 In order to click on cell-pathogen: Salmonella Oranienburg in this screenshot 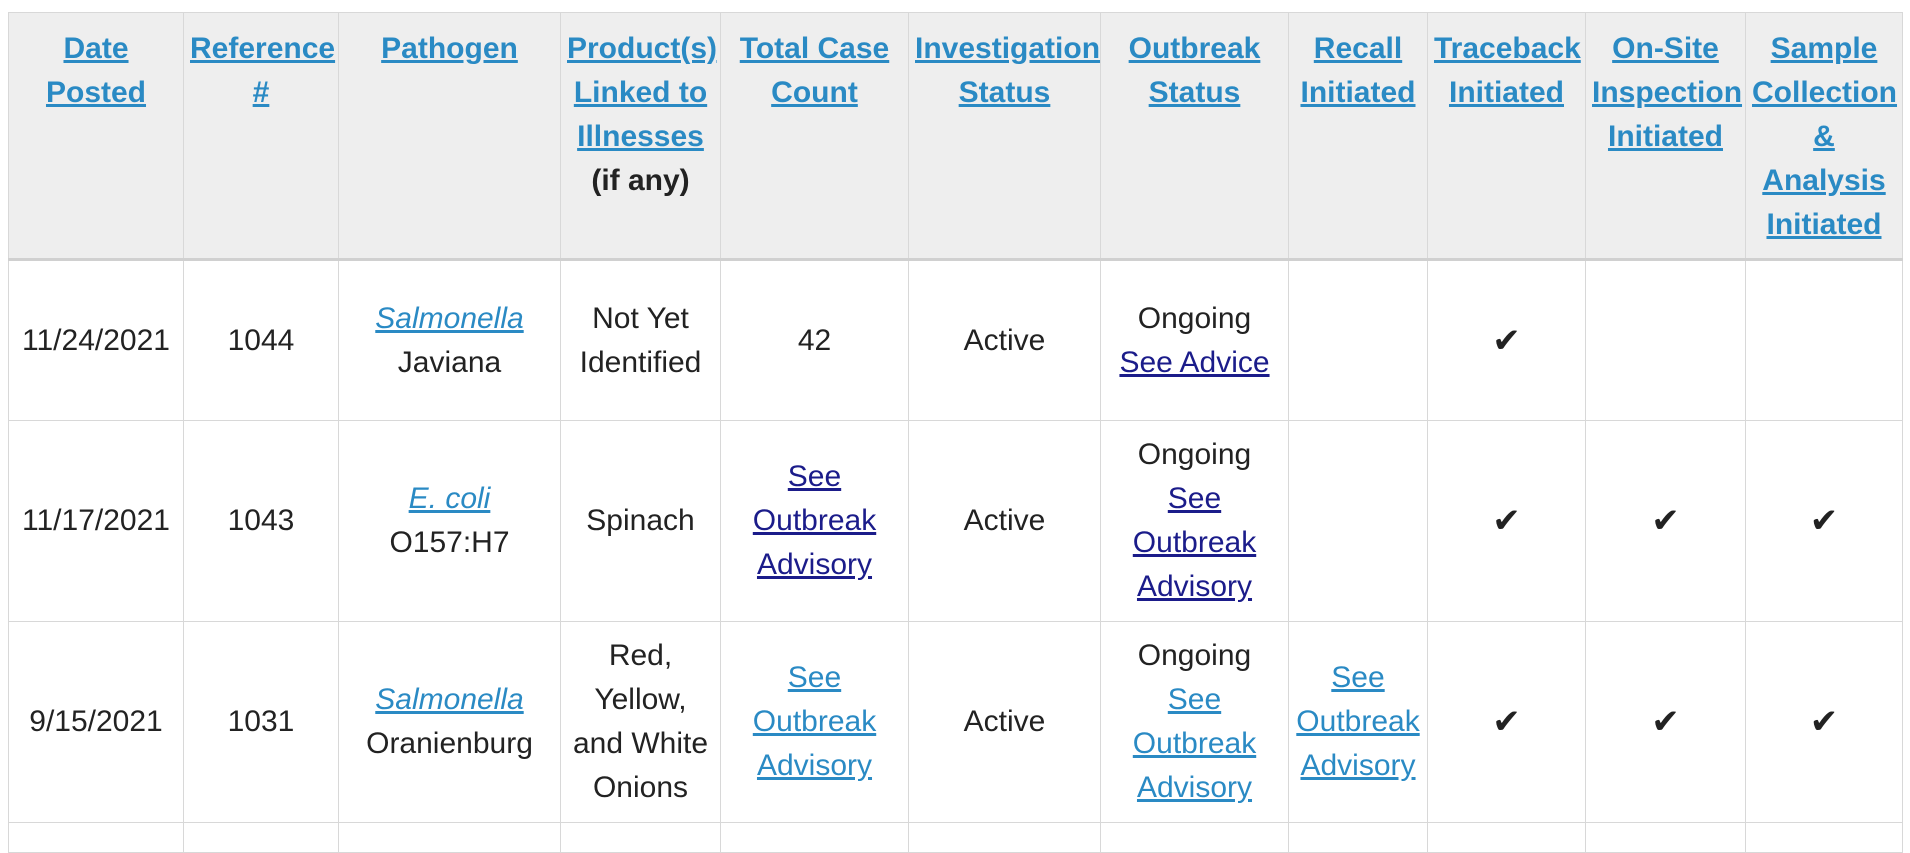, I will do `click(449, 722)`.